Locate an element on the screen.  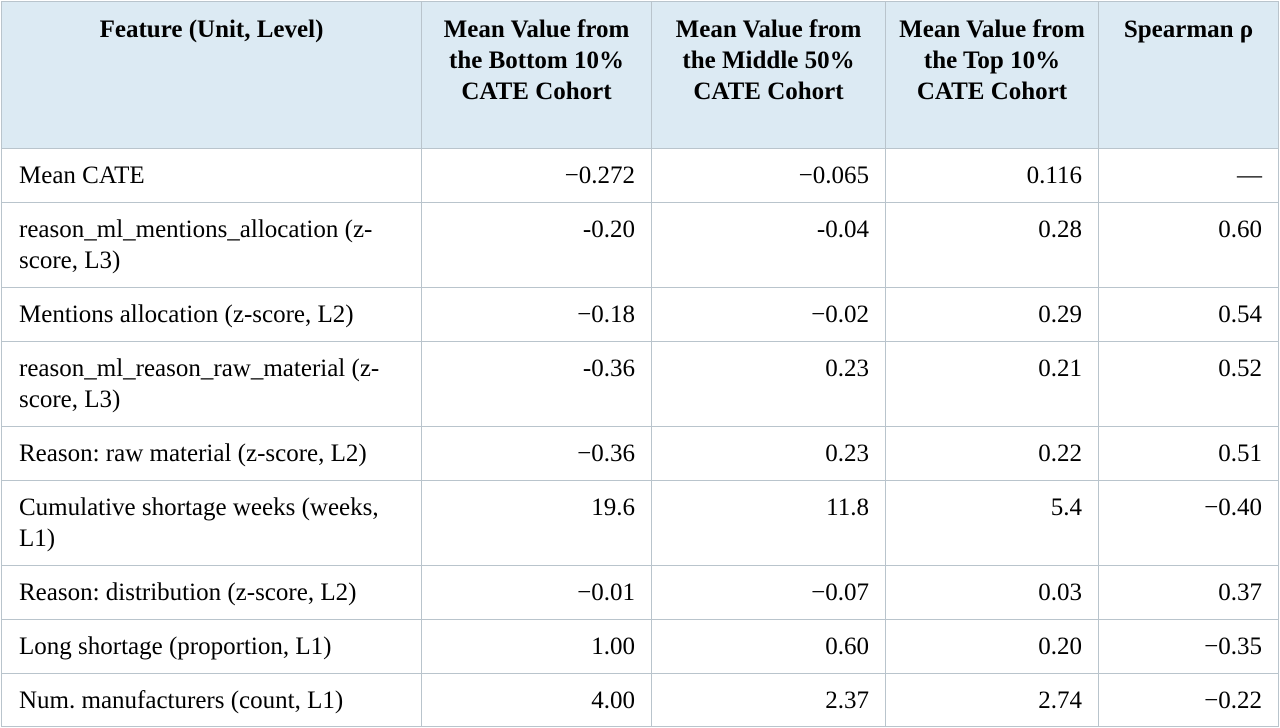
middle-value-cell: -0.04 is located at coordinates (768, 245).